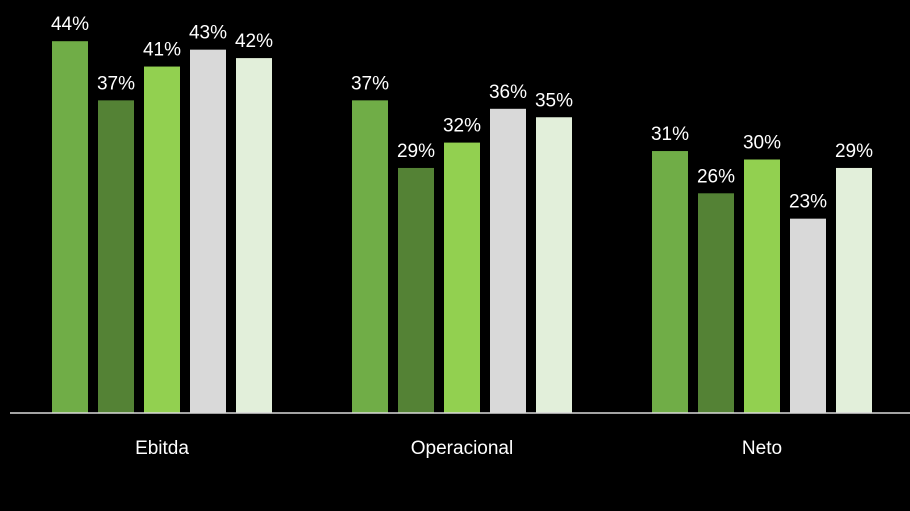 This screenshot has height=511, width=910. Describe the element at coordinates (670, 134) in the screenshot. I see `value-label-neto-1: 31%` at that location.